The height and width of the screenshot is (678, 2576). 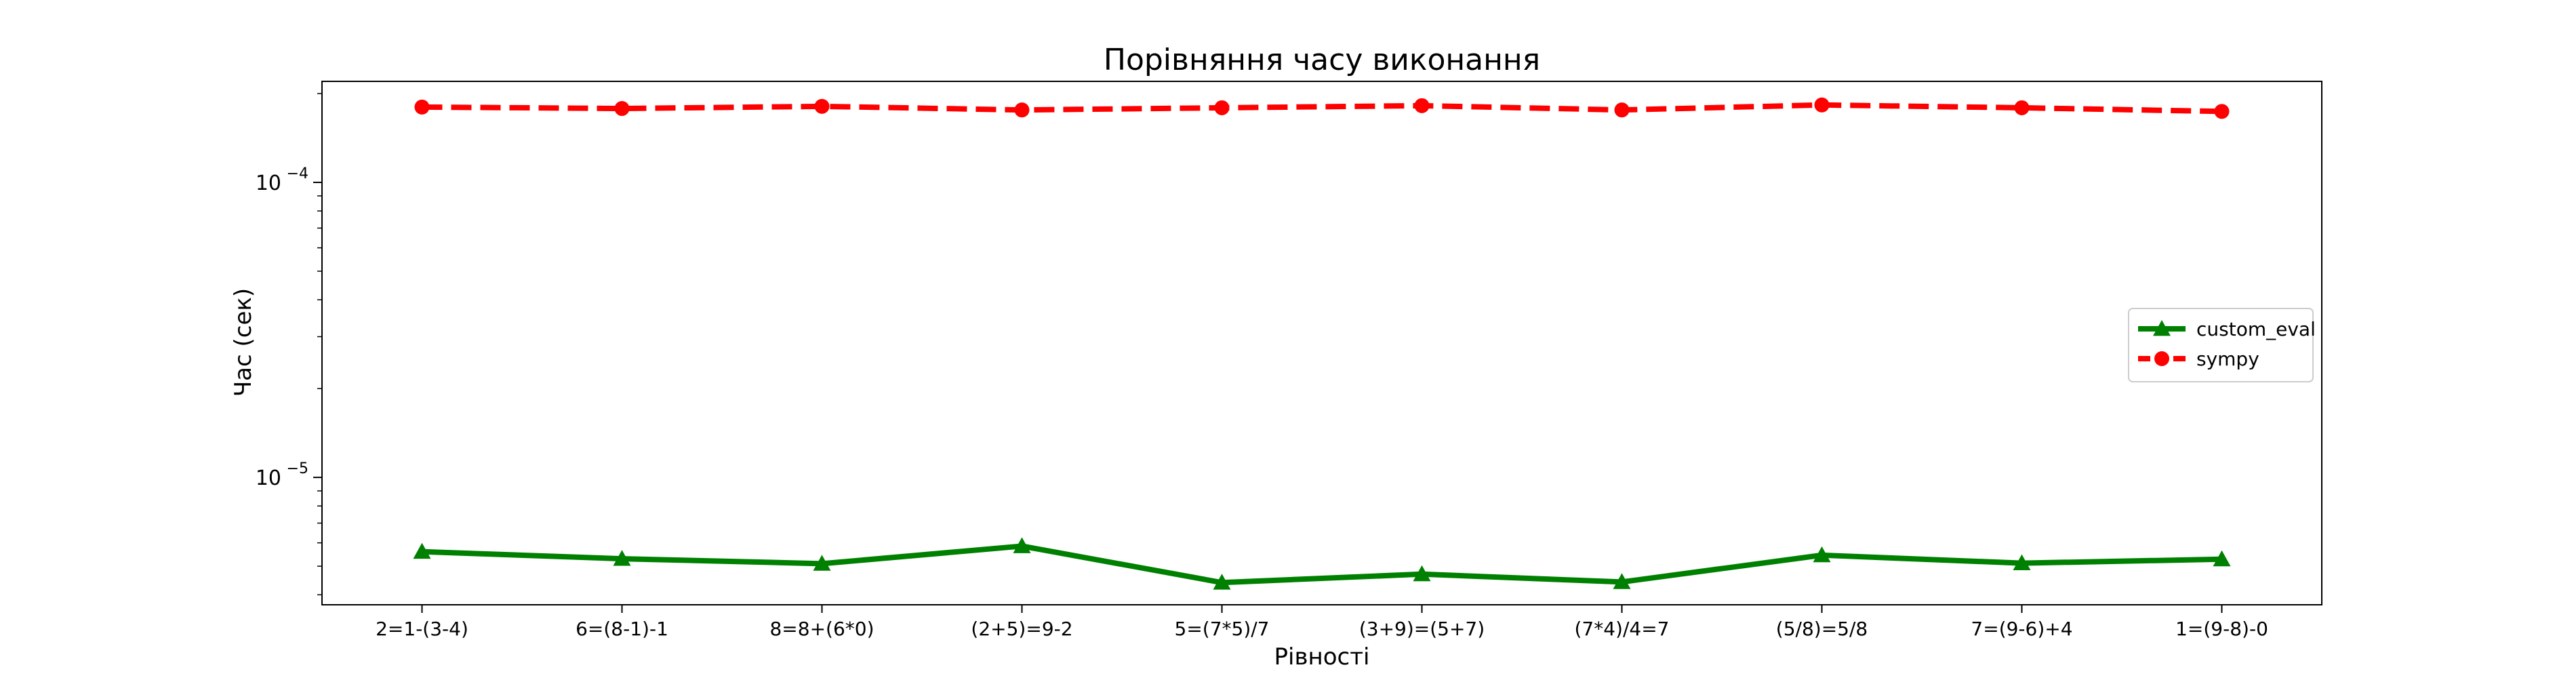 I want to click on x-tick-label: (3+9)=(5+7), so click(x=1422, y=629).